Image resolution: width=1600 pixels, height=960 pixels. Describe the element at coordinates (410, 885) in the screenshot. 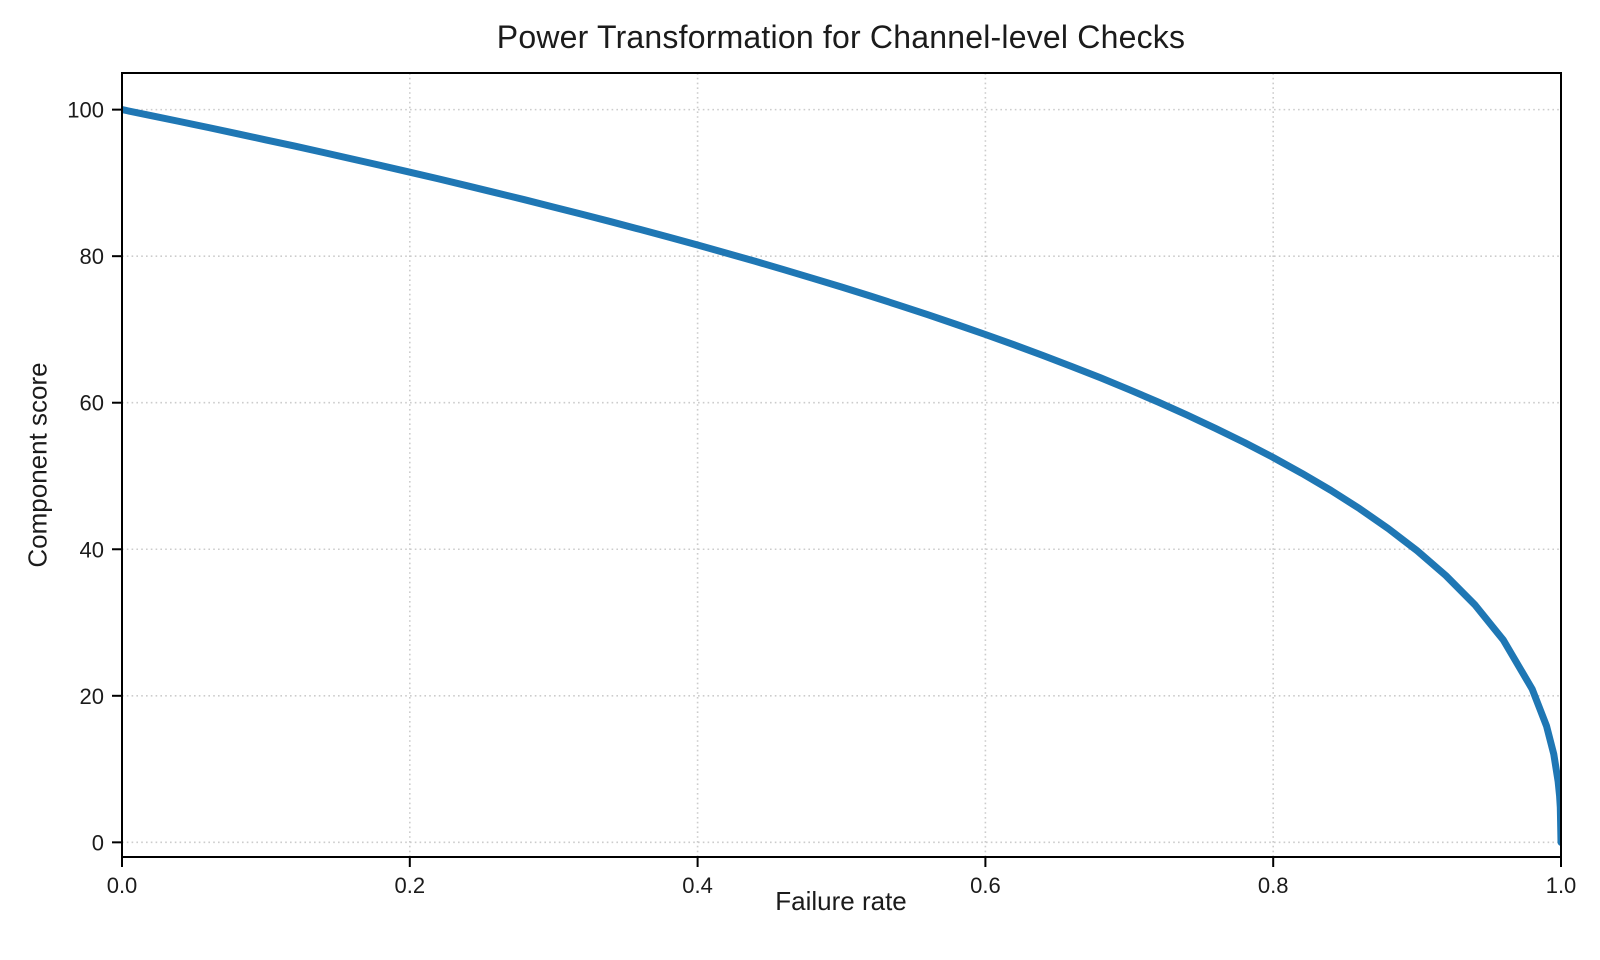

I see `x-tick-label: 0.2` at that location.